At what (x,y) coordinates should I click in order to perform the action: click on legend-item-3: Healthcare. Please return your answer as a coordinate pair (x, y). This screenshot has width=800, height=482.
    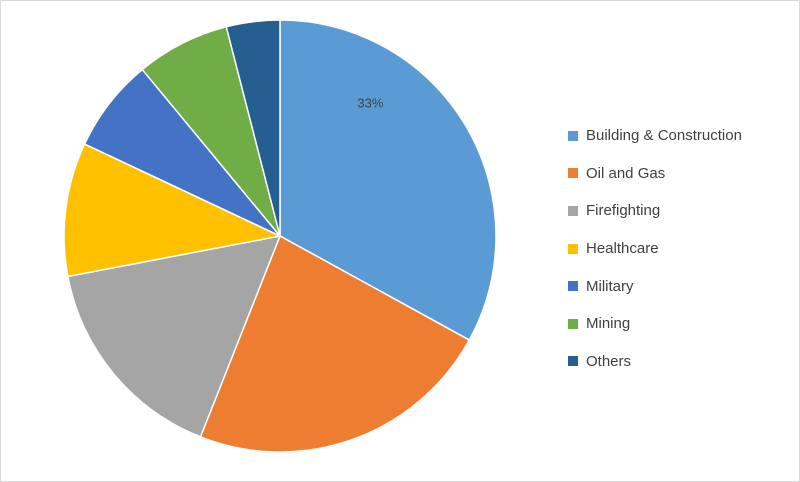
    Looking at the image, I should click on (655, 249).